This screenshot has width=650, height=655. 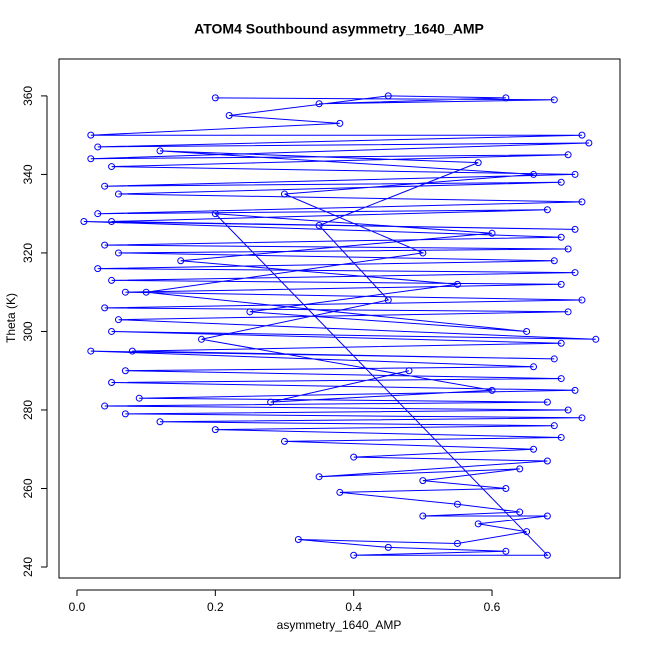 What do you see at coordinates (28, 331) in the screenshot?
I see `y-tick-label: 300` at bounding box center [28, 331].